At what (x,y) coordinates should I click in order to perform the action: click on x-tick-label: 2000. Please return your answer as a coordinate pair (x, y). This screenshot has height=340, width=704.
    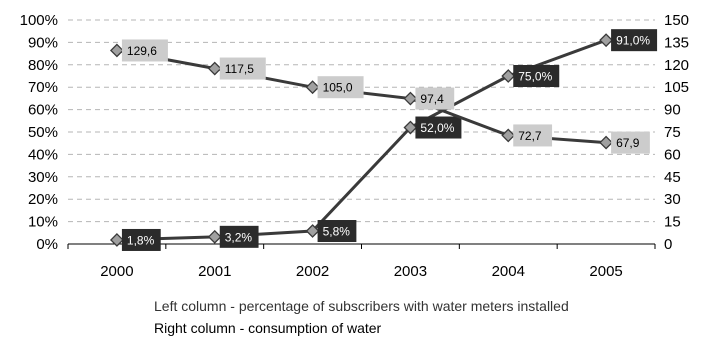
    Looking at the image, I should click on (116, 271).